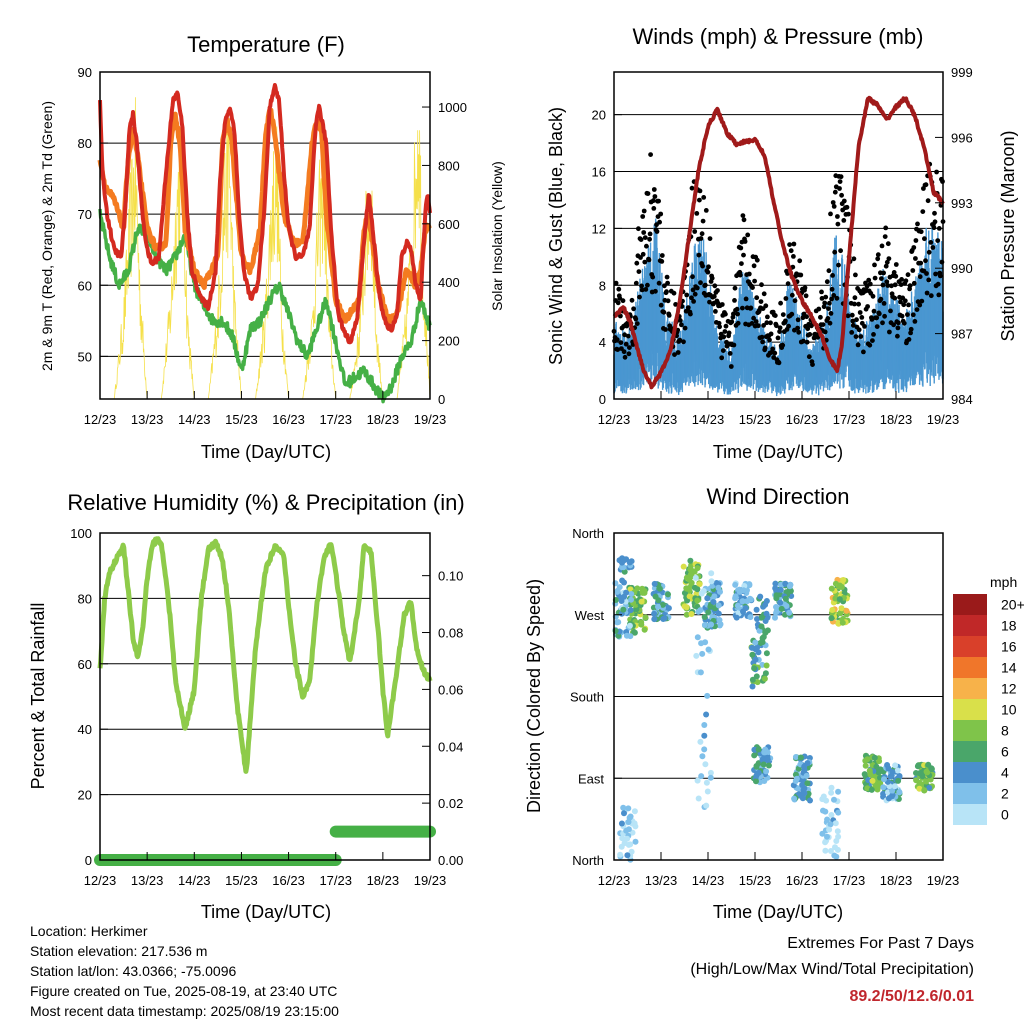  What do you see at coordinates (441, 399) in the screenshot?
I see `solar-ytick-label: 0` at bounding box center [441, 399].